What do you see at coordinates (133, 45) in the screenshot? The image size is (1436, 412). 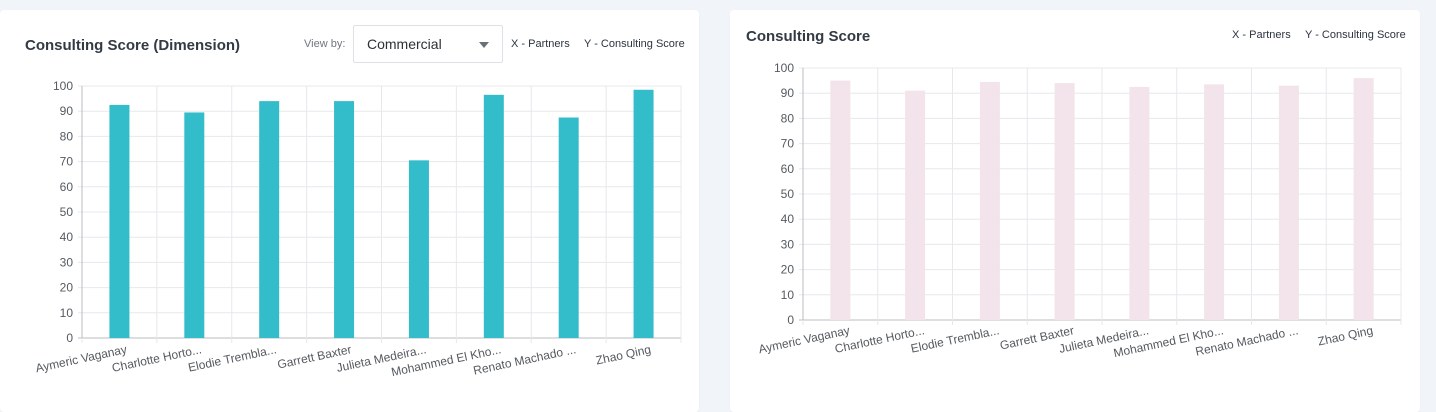 I see `chart-title: Consulting Score (Dimension)` at bounding box center [133, 45].